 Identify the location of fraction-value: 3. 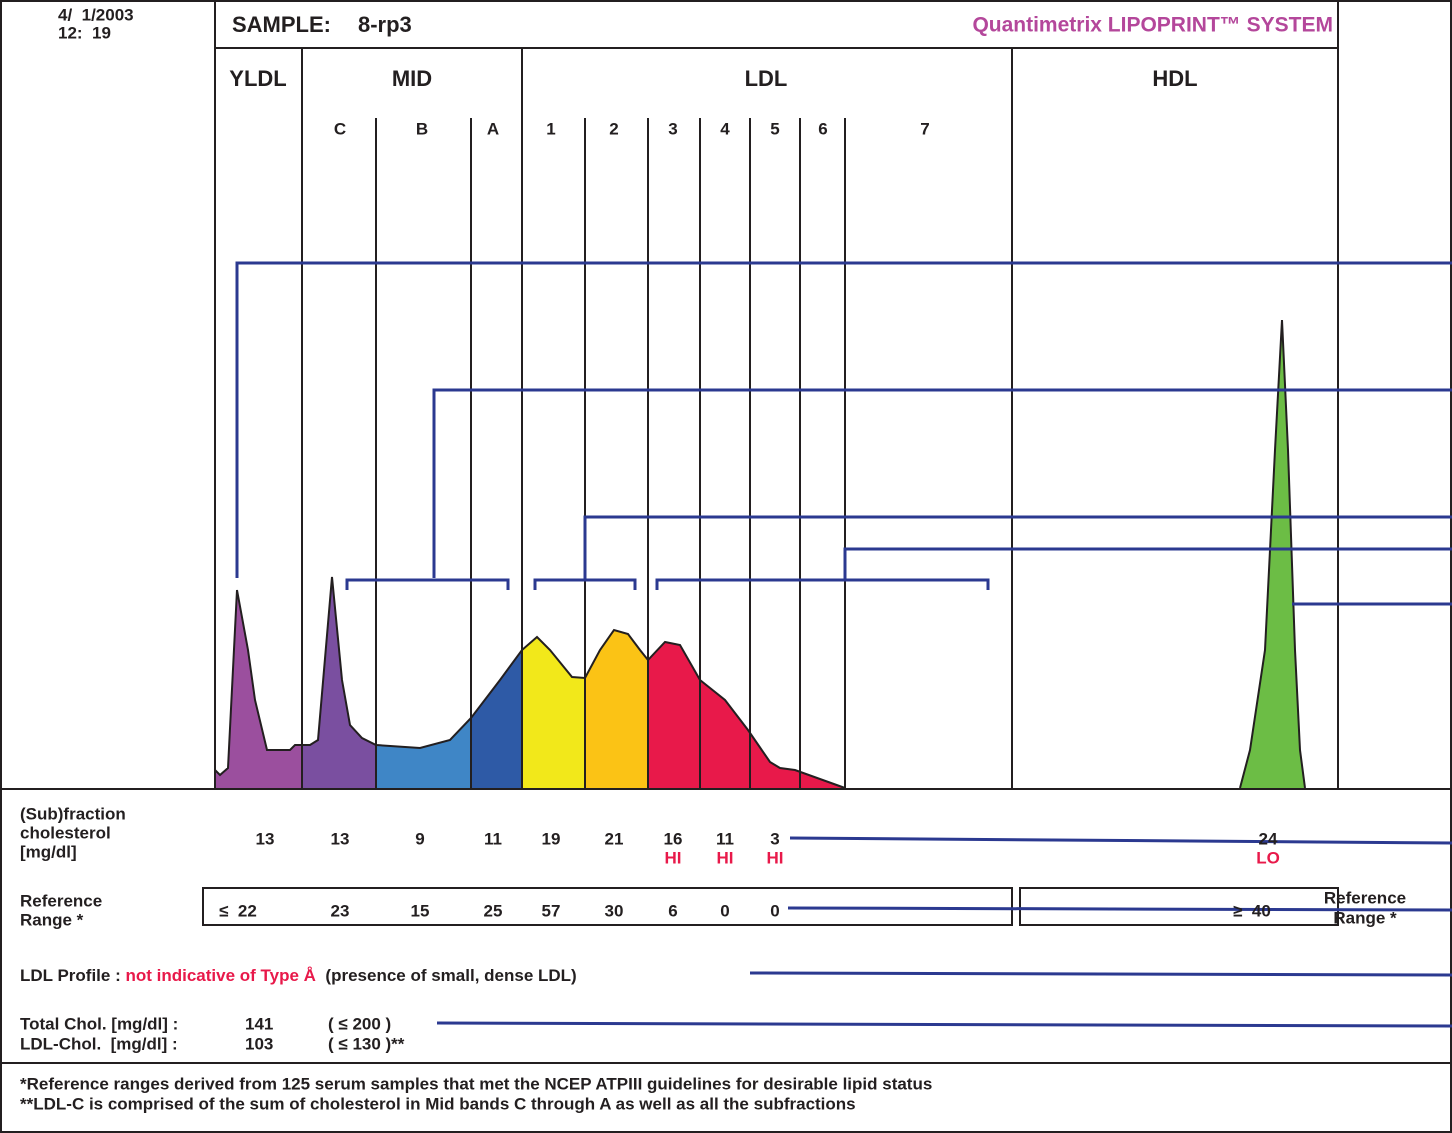
(774, 838).